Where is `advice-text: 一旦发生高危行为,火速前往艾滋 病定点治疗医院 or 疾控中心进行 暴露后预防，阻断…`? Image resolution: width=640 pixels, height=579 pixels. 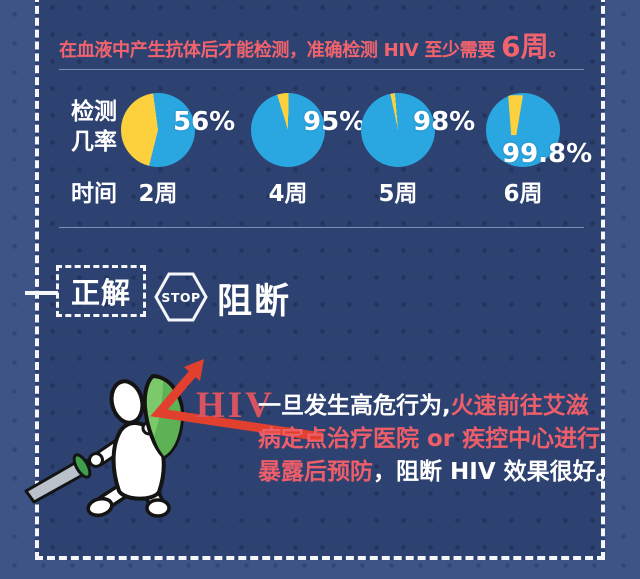 advice-text: 一旦发生高危行为,火速前往艾滋 病定点治疗医院 or 疾控中心进行 暴露后预防，阻断… is located at coordinates (438, 439).